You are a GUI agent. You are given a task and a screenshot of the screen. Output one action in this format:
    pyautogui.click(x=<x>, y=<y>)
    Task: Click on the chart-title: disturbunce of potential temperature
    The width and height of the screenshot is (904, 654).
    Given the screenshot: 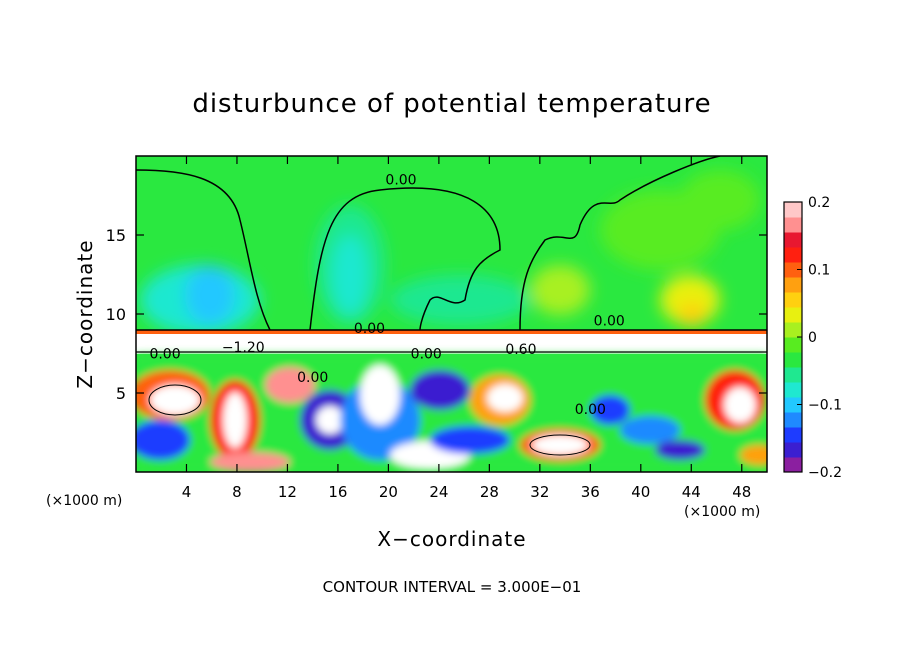 What is the action you would take?
    pyautogui.click(x=451, y=104)
    